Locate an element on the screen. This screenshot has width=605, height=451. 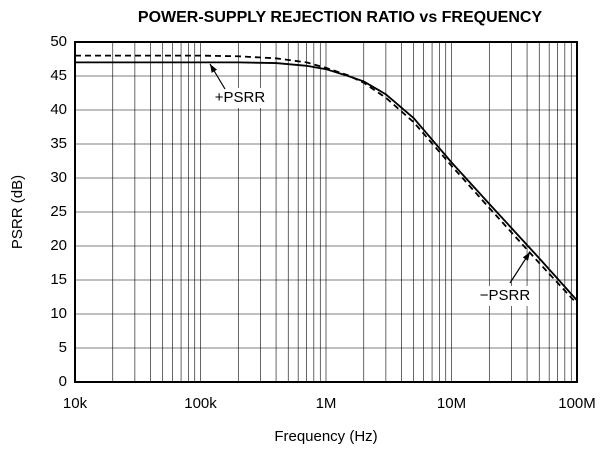
x-axis-label: Frequency (Hz) is located at coordinates (325, 436).